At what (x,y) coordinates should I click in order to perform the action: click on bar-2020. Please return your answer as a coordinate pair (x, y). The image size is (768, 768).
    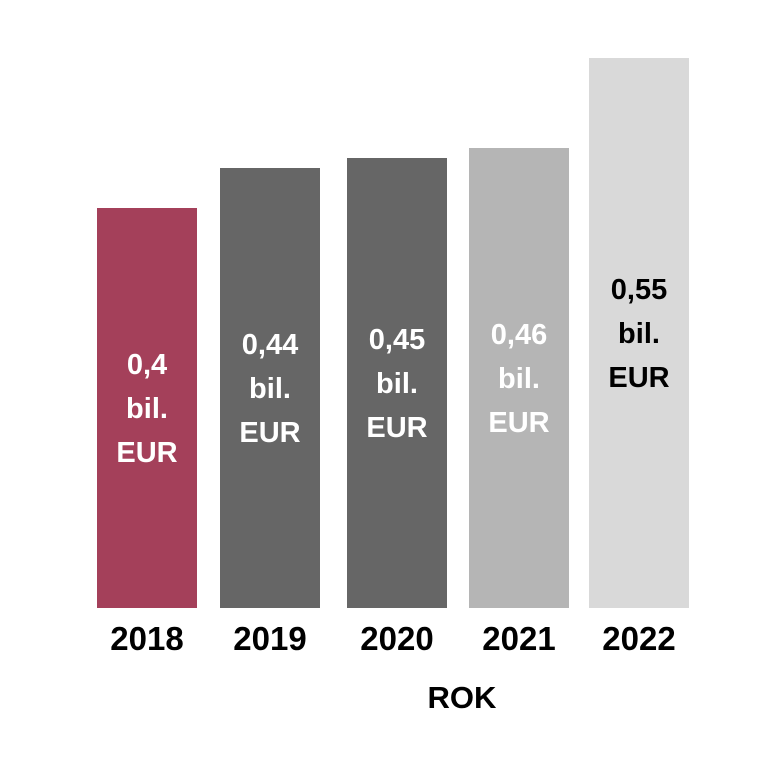
    Looking at the image, I should click on (397, 383).